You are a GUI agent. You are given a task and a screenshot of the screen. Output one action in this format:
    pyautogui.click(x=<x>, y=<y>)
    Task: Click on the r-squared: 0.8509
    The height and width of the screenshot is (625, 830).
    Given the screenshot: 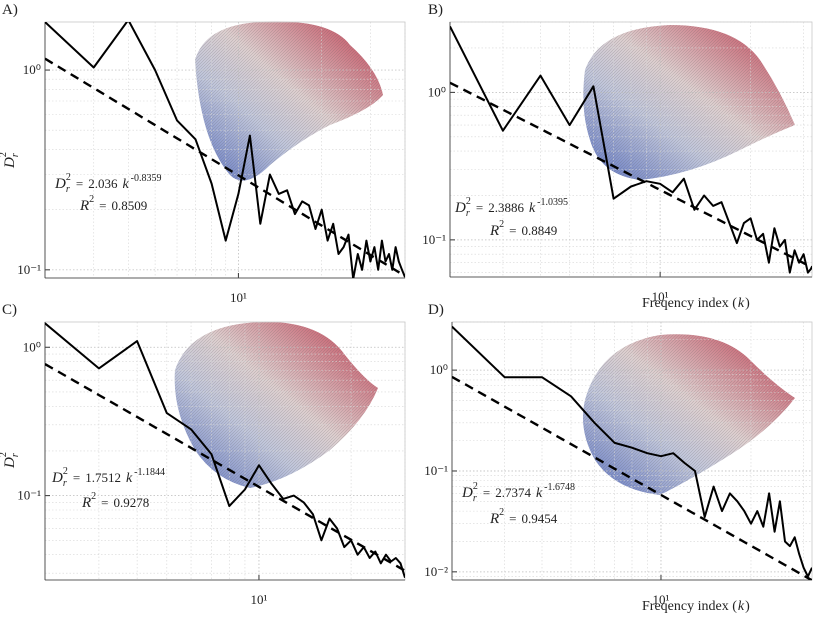 What is the action you would take?
    pyautogui.click(x=130, y=205)
    